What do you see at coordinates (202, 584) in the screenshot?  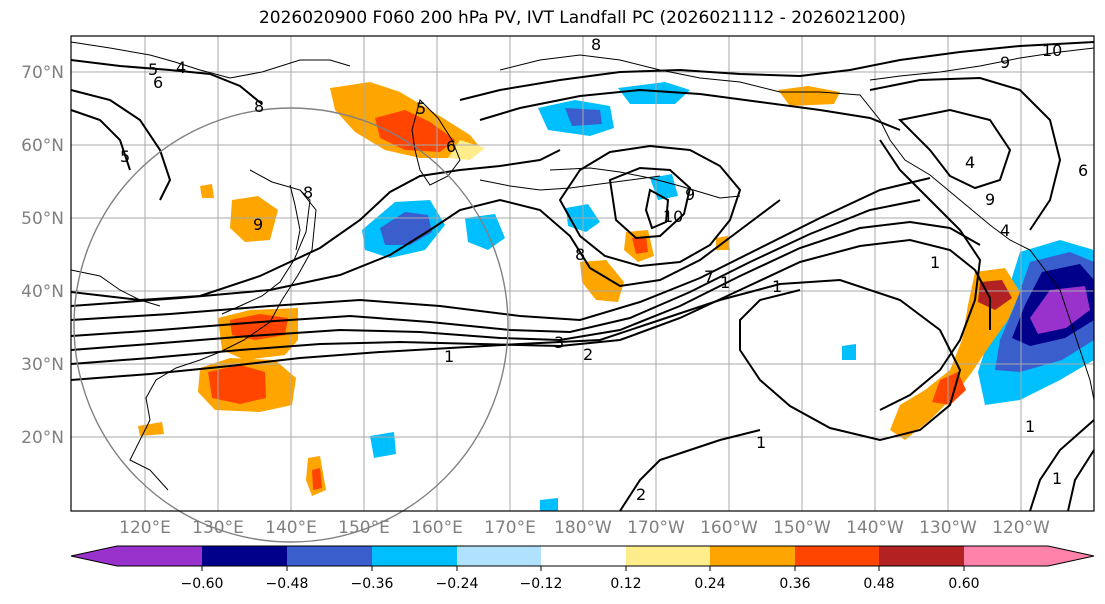 I see `colorbar-tick-label: −0.60` at bounding box center [202, 584].